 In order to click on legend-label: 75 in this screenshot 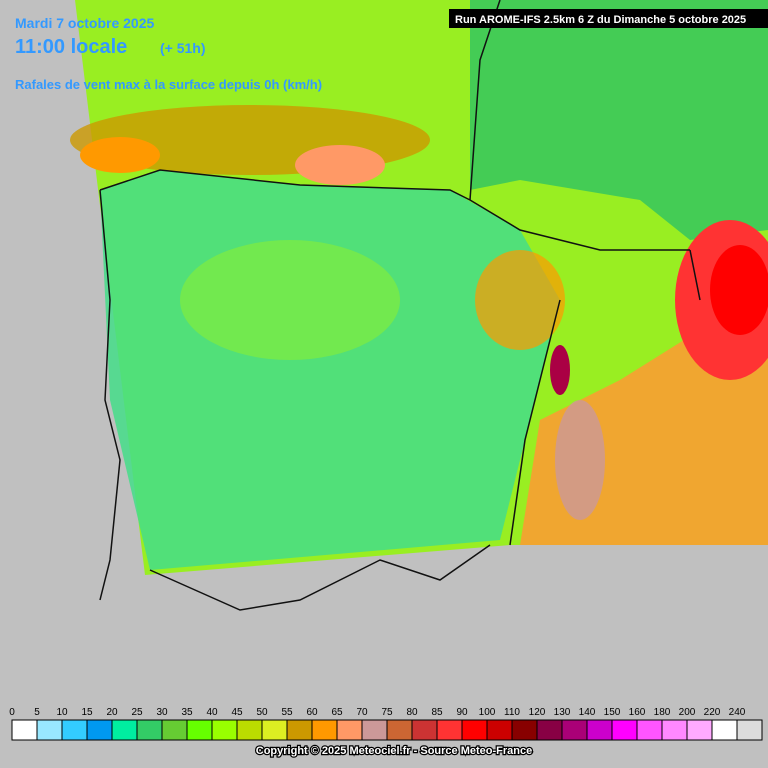, I will do `click(387, 712)`.